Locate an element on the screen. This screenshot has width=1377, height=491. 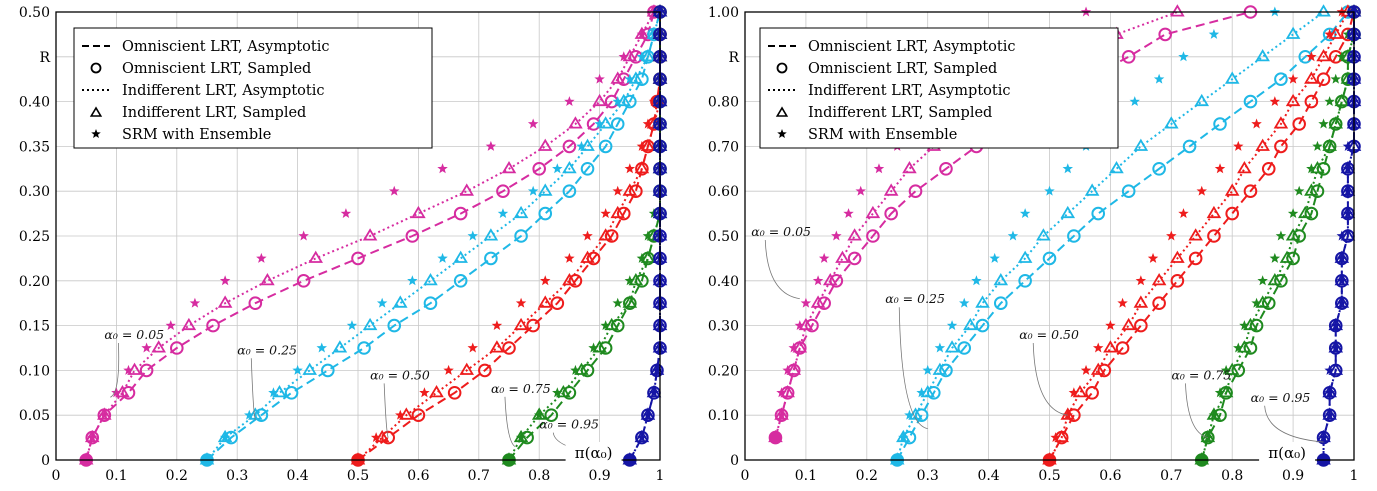
series-origin-point is located at coordinates (775, 438).